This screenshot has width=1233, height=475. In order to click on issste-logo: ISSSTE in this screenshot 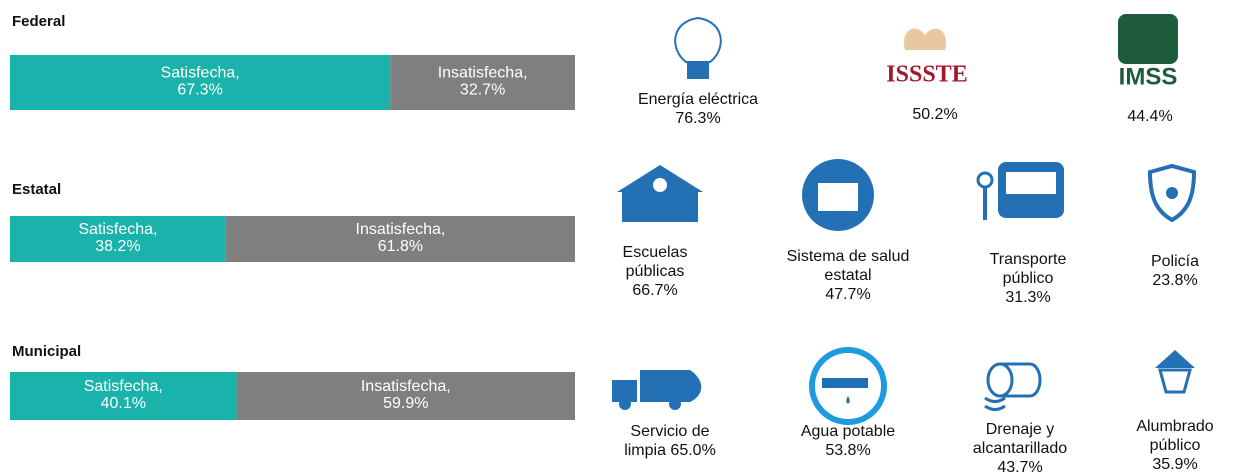, I will do `click(927, 58)`.